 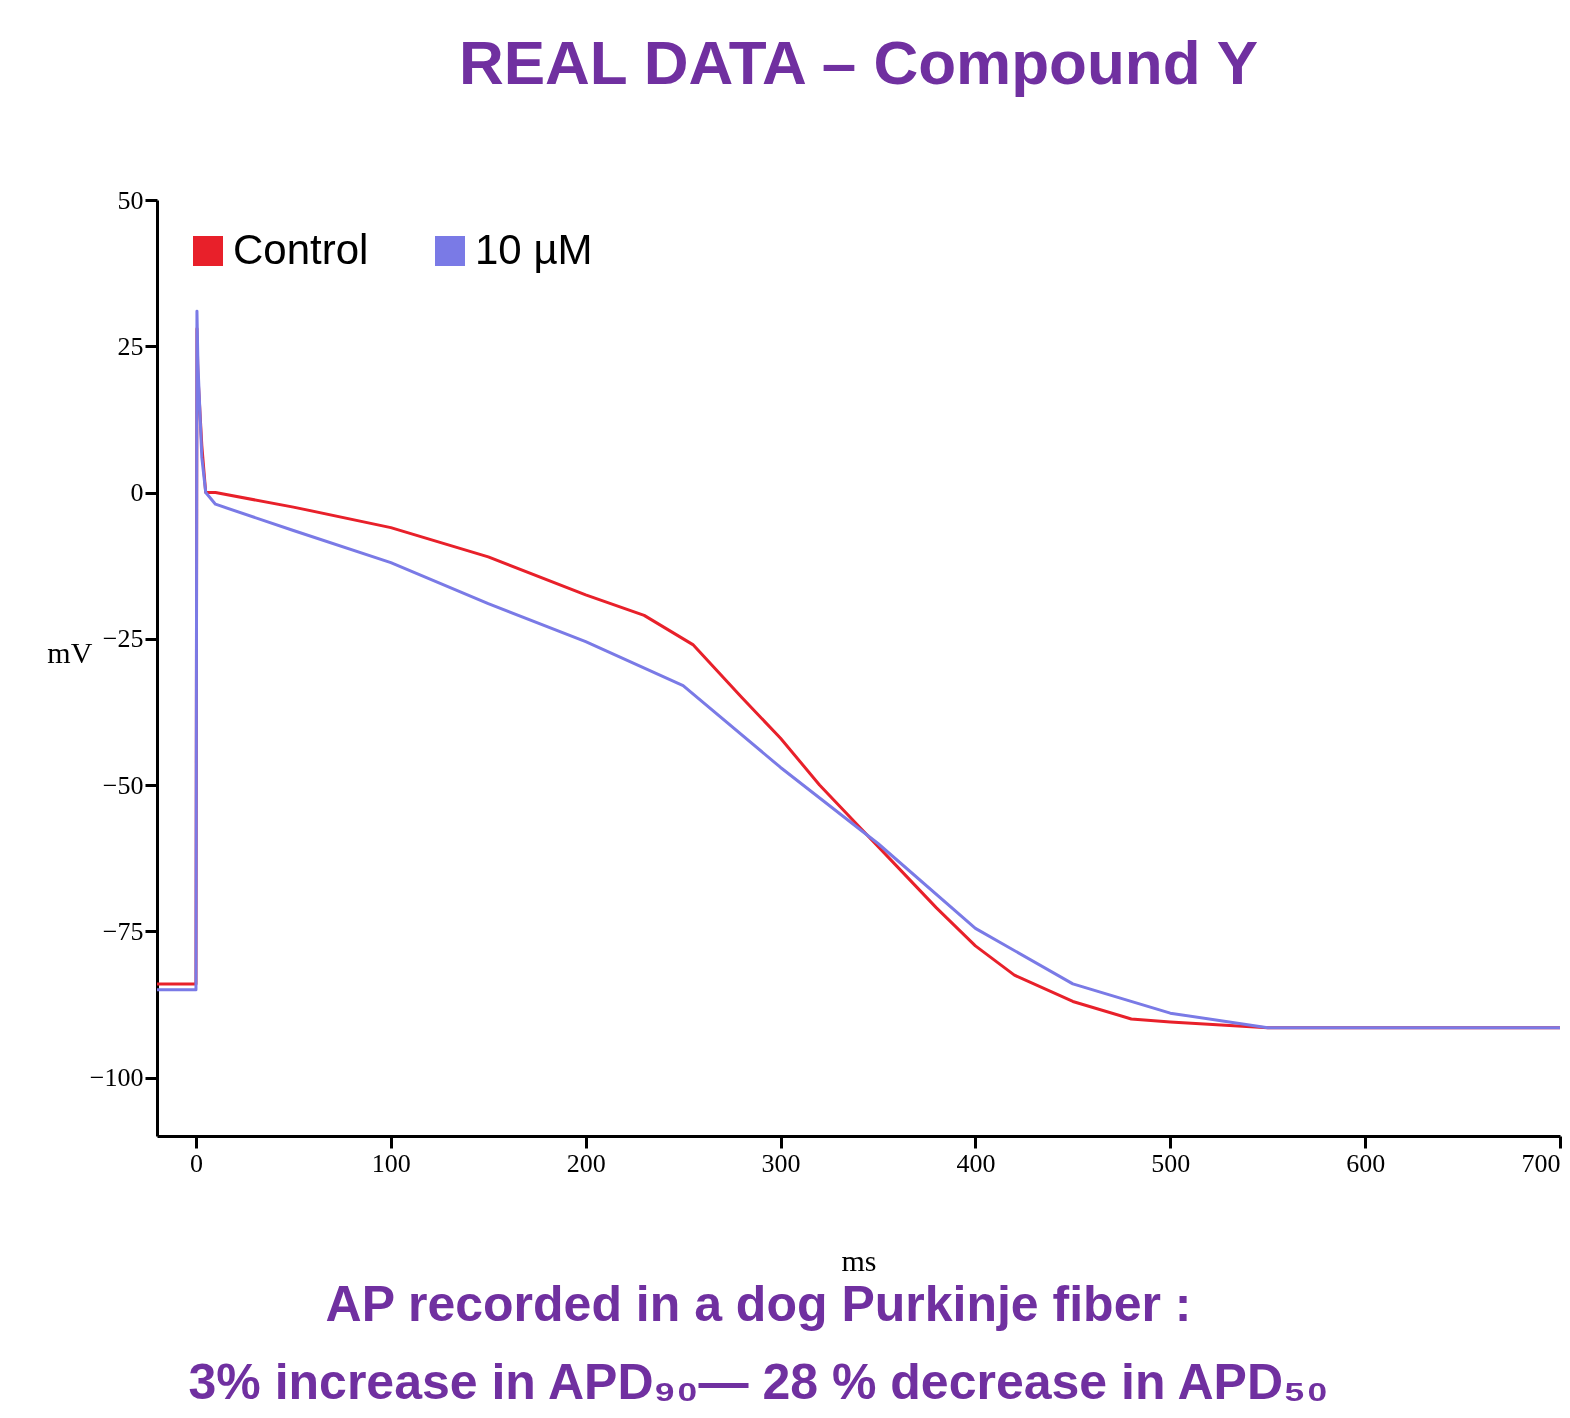 What do you see at coordinates (859, 1260) in the screenshot?
I see `x-axis-title: ms` at bounding box center [859, 1260].